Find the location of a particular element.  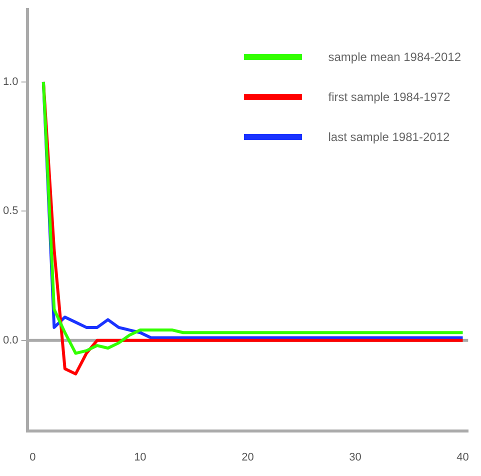

legend-label: last sample 1981-2012 is located at coordinates (389, 137).